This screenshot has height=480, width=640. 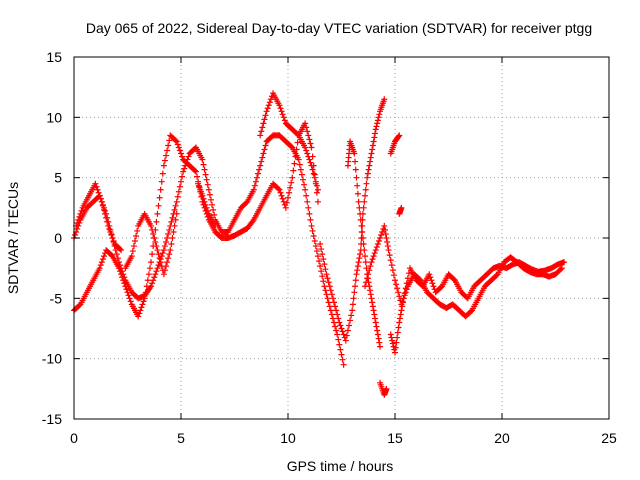 I want to click on x-tick-label: 10, so click(x=288, y=438).